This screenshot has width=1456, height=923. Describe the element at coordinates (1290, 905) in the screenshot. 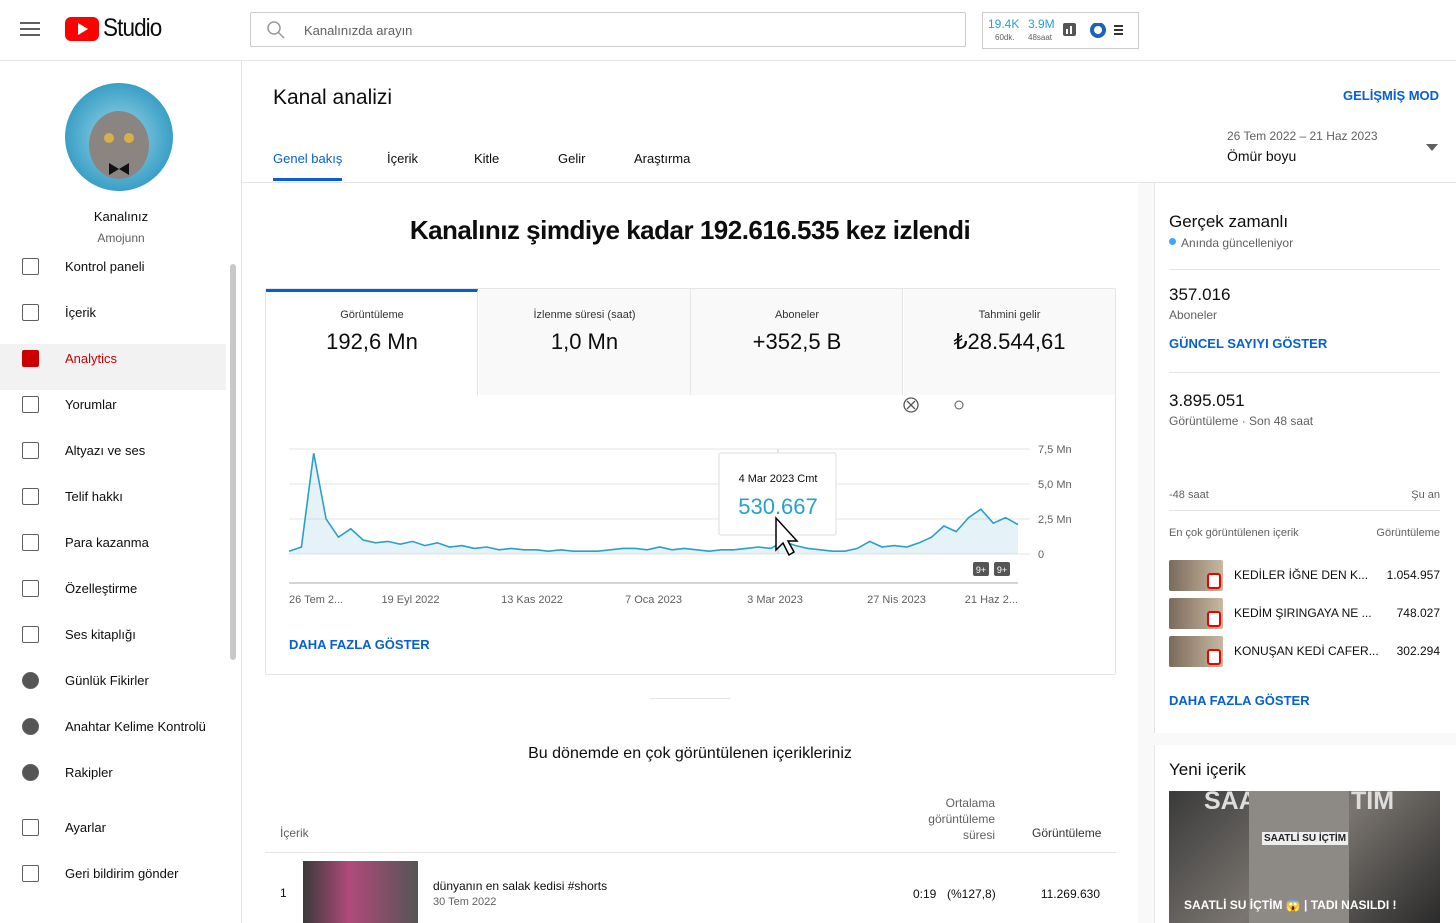

I see `caption: SAATLİ SU İÇTİM 😱 | TADI NASILDI !` at that location.